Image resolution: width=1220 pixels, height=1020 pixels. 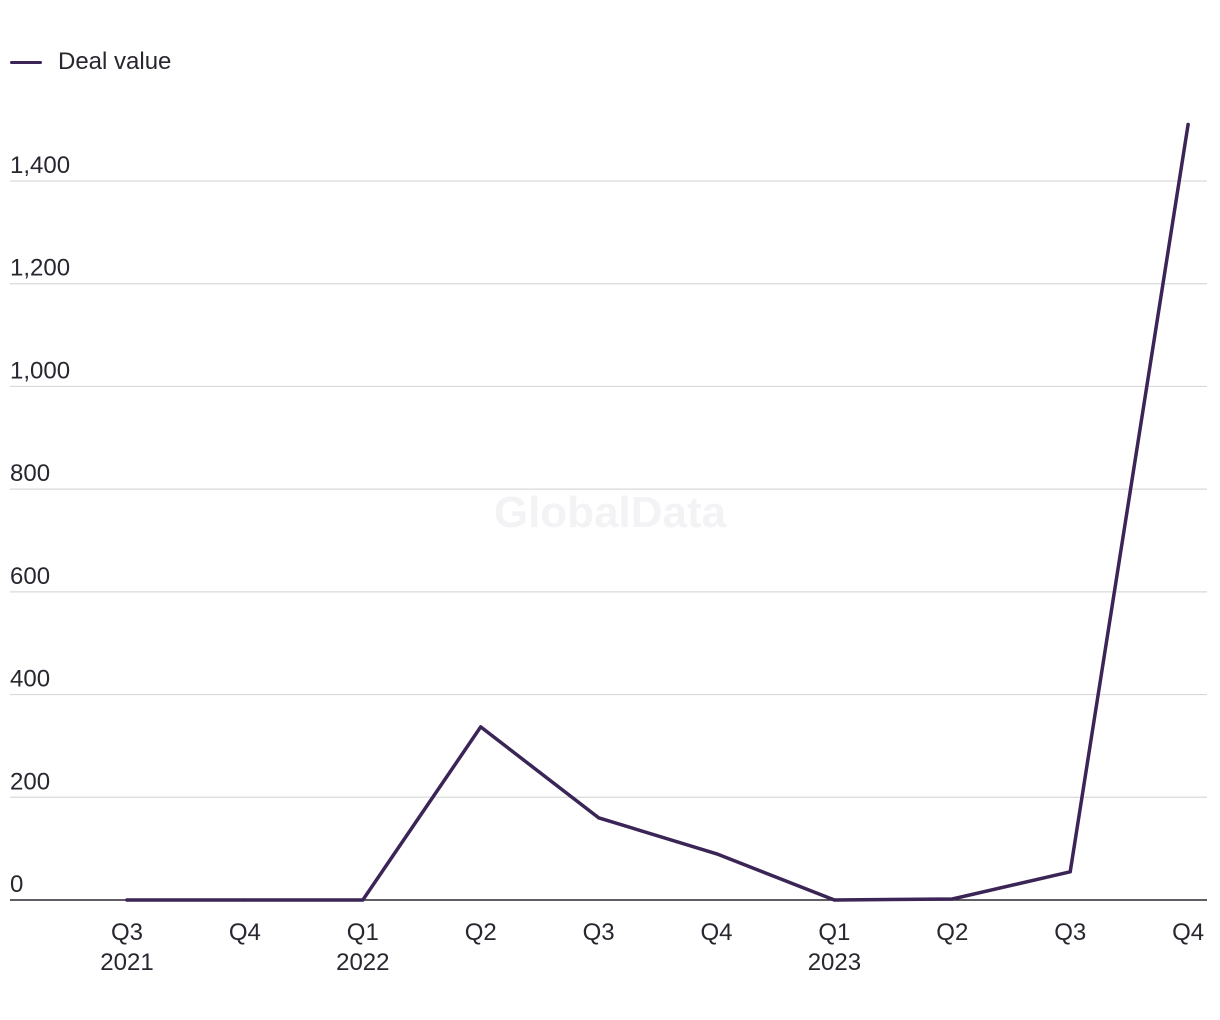 I want to click on x-tick-label-year: 2022, so click(x=362, y=962).